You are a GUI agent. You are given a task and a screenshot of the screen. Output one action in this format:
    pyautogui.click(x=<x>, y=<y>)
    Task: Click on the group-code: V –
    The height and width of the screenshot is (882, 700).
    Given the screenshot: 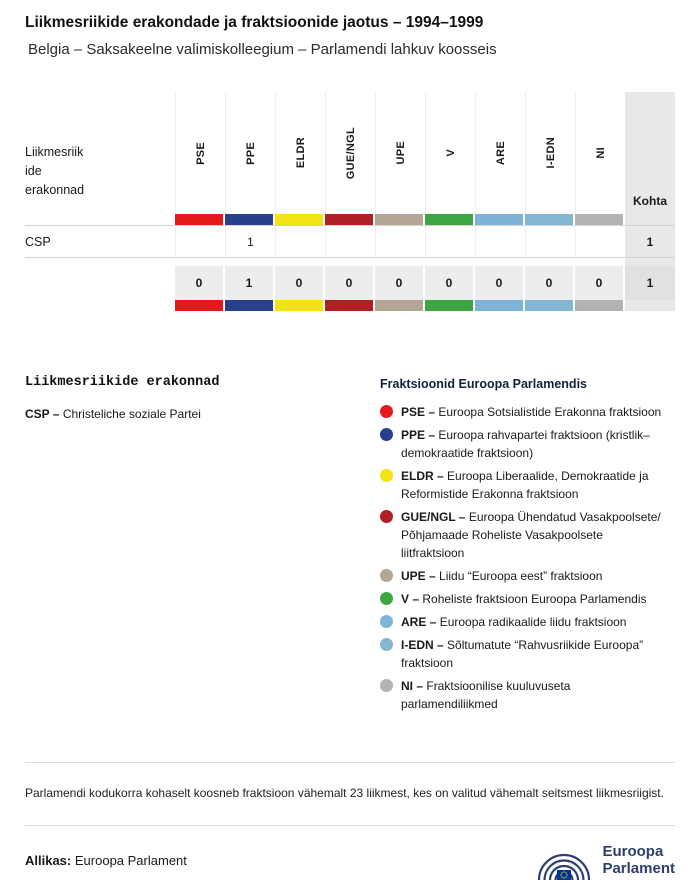 What is the action you would take?
    pyautogui.click(x=410, y=599)
    